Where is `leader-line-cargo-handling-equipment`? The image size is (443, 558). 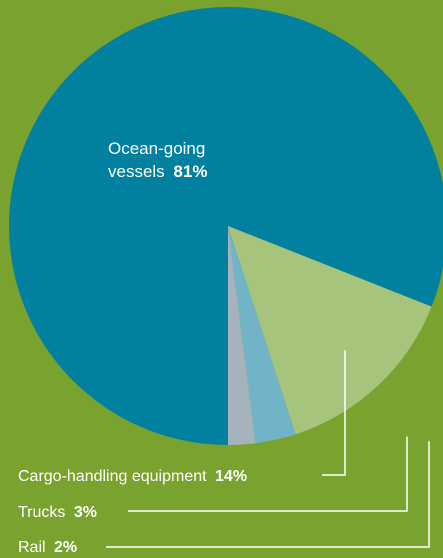
leader-line-cargo-handling-equipment is located at coordinates (334, 413).